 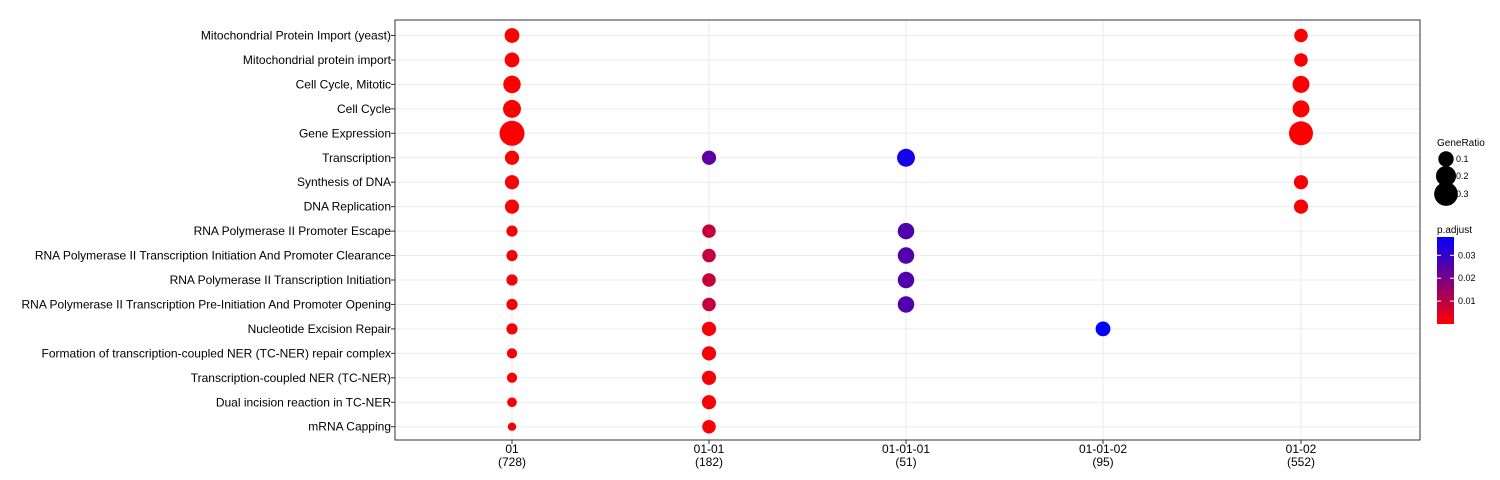 I want to click on y-tick-label: Mitochondrial Protein Import (yeast), so click(x=296, y=36).